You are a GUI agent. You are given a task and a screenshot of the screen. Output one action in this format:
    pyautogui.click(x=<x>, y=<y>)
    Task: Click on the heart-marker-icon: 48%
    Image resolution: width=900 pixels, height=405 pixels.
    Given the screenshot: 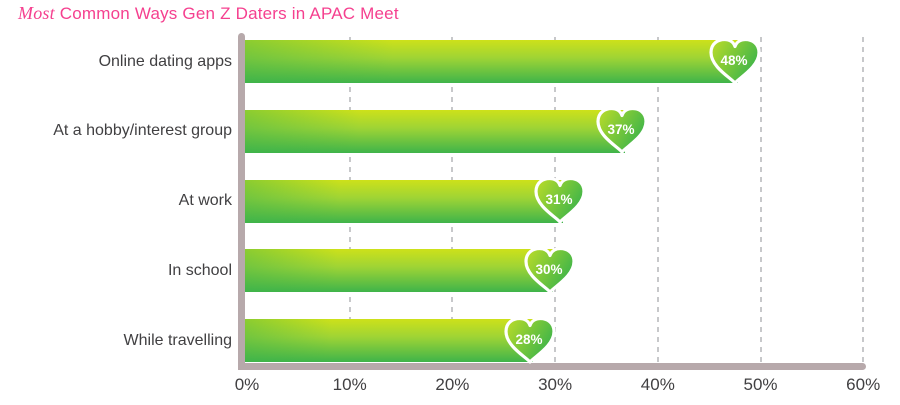 What is the action you would take?
    pyautogui.click(x=735, y=62)
    